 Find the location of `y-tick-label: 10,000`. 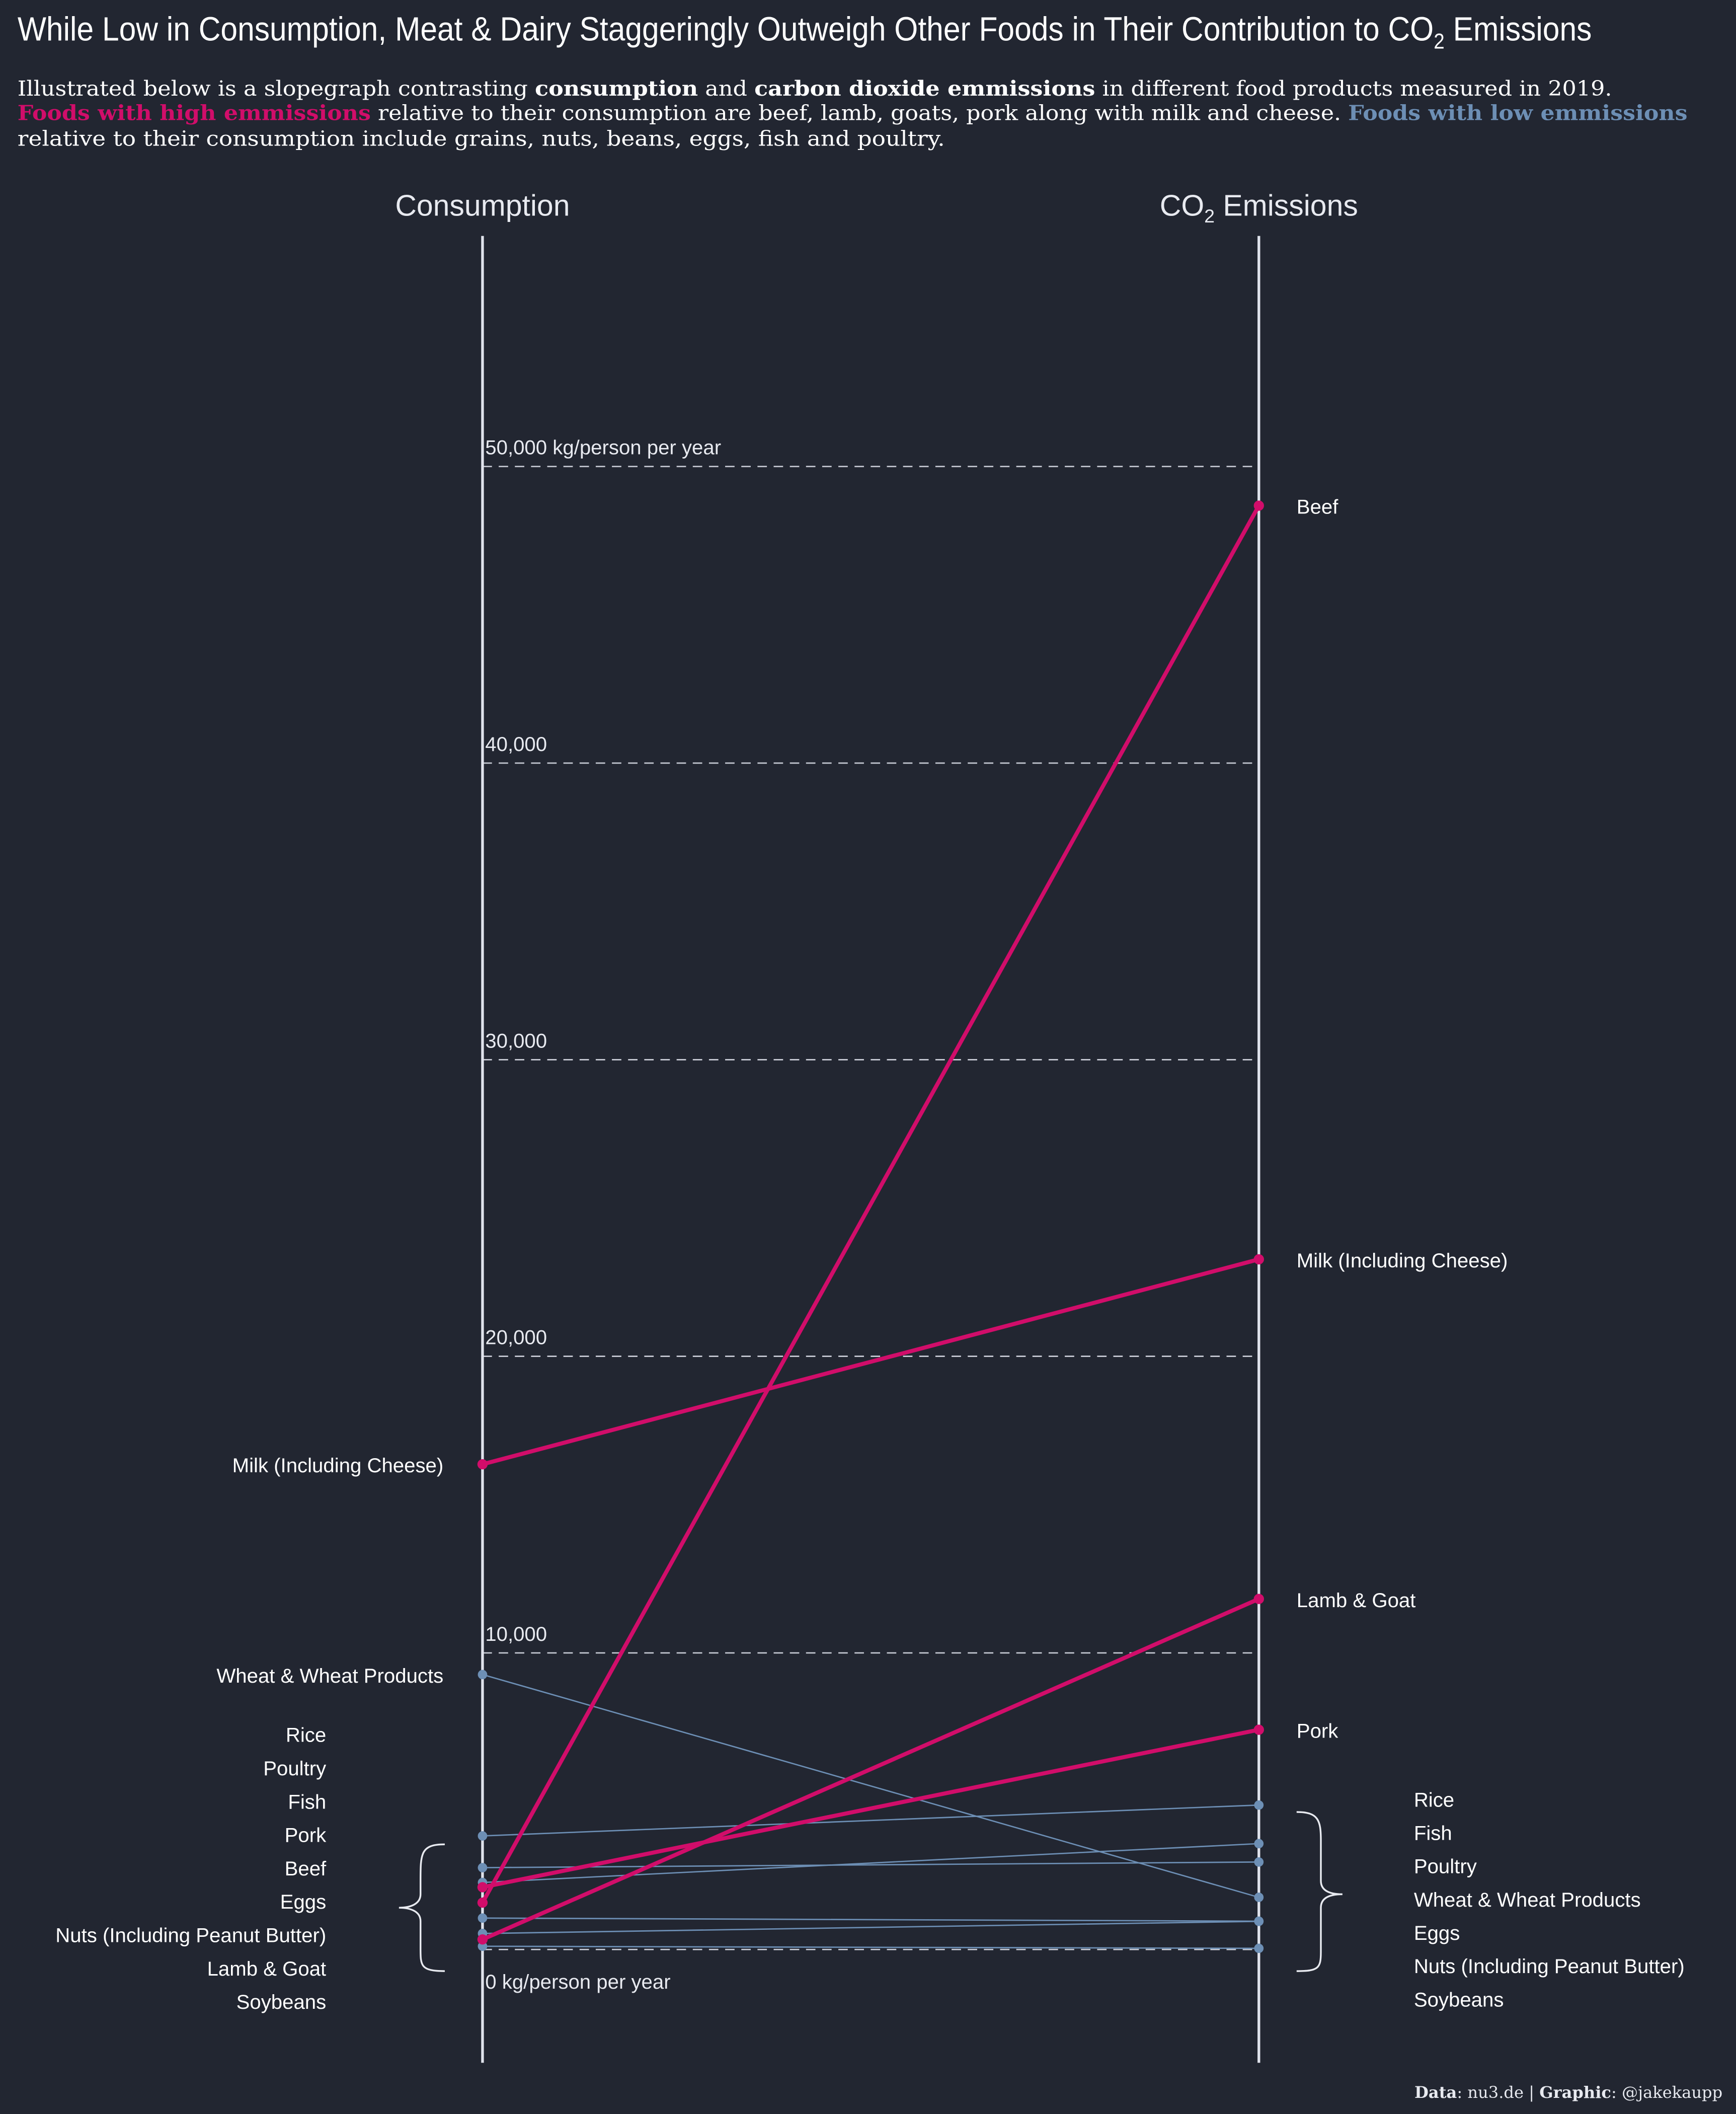

y-tick-label: 10,000 is located at coordinates (516, 1634).